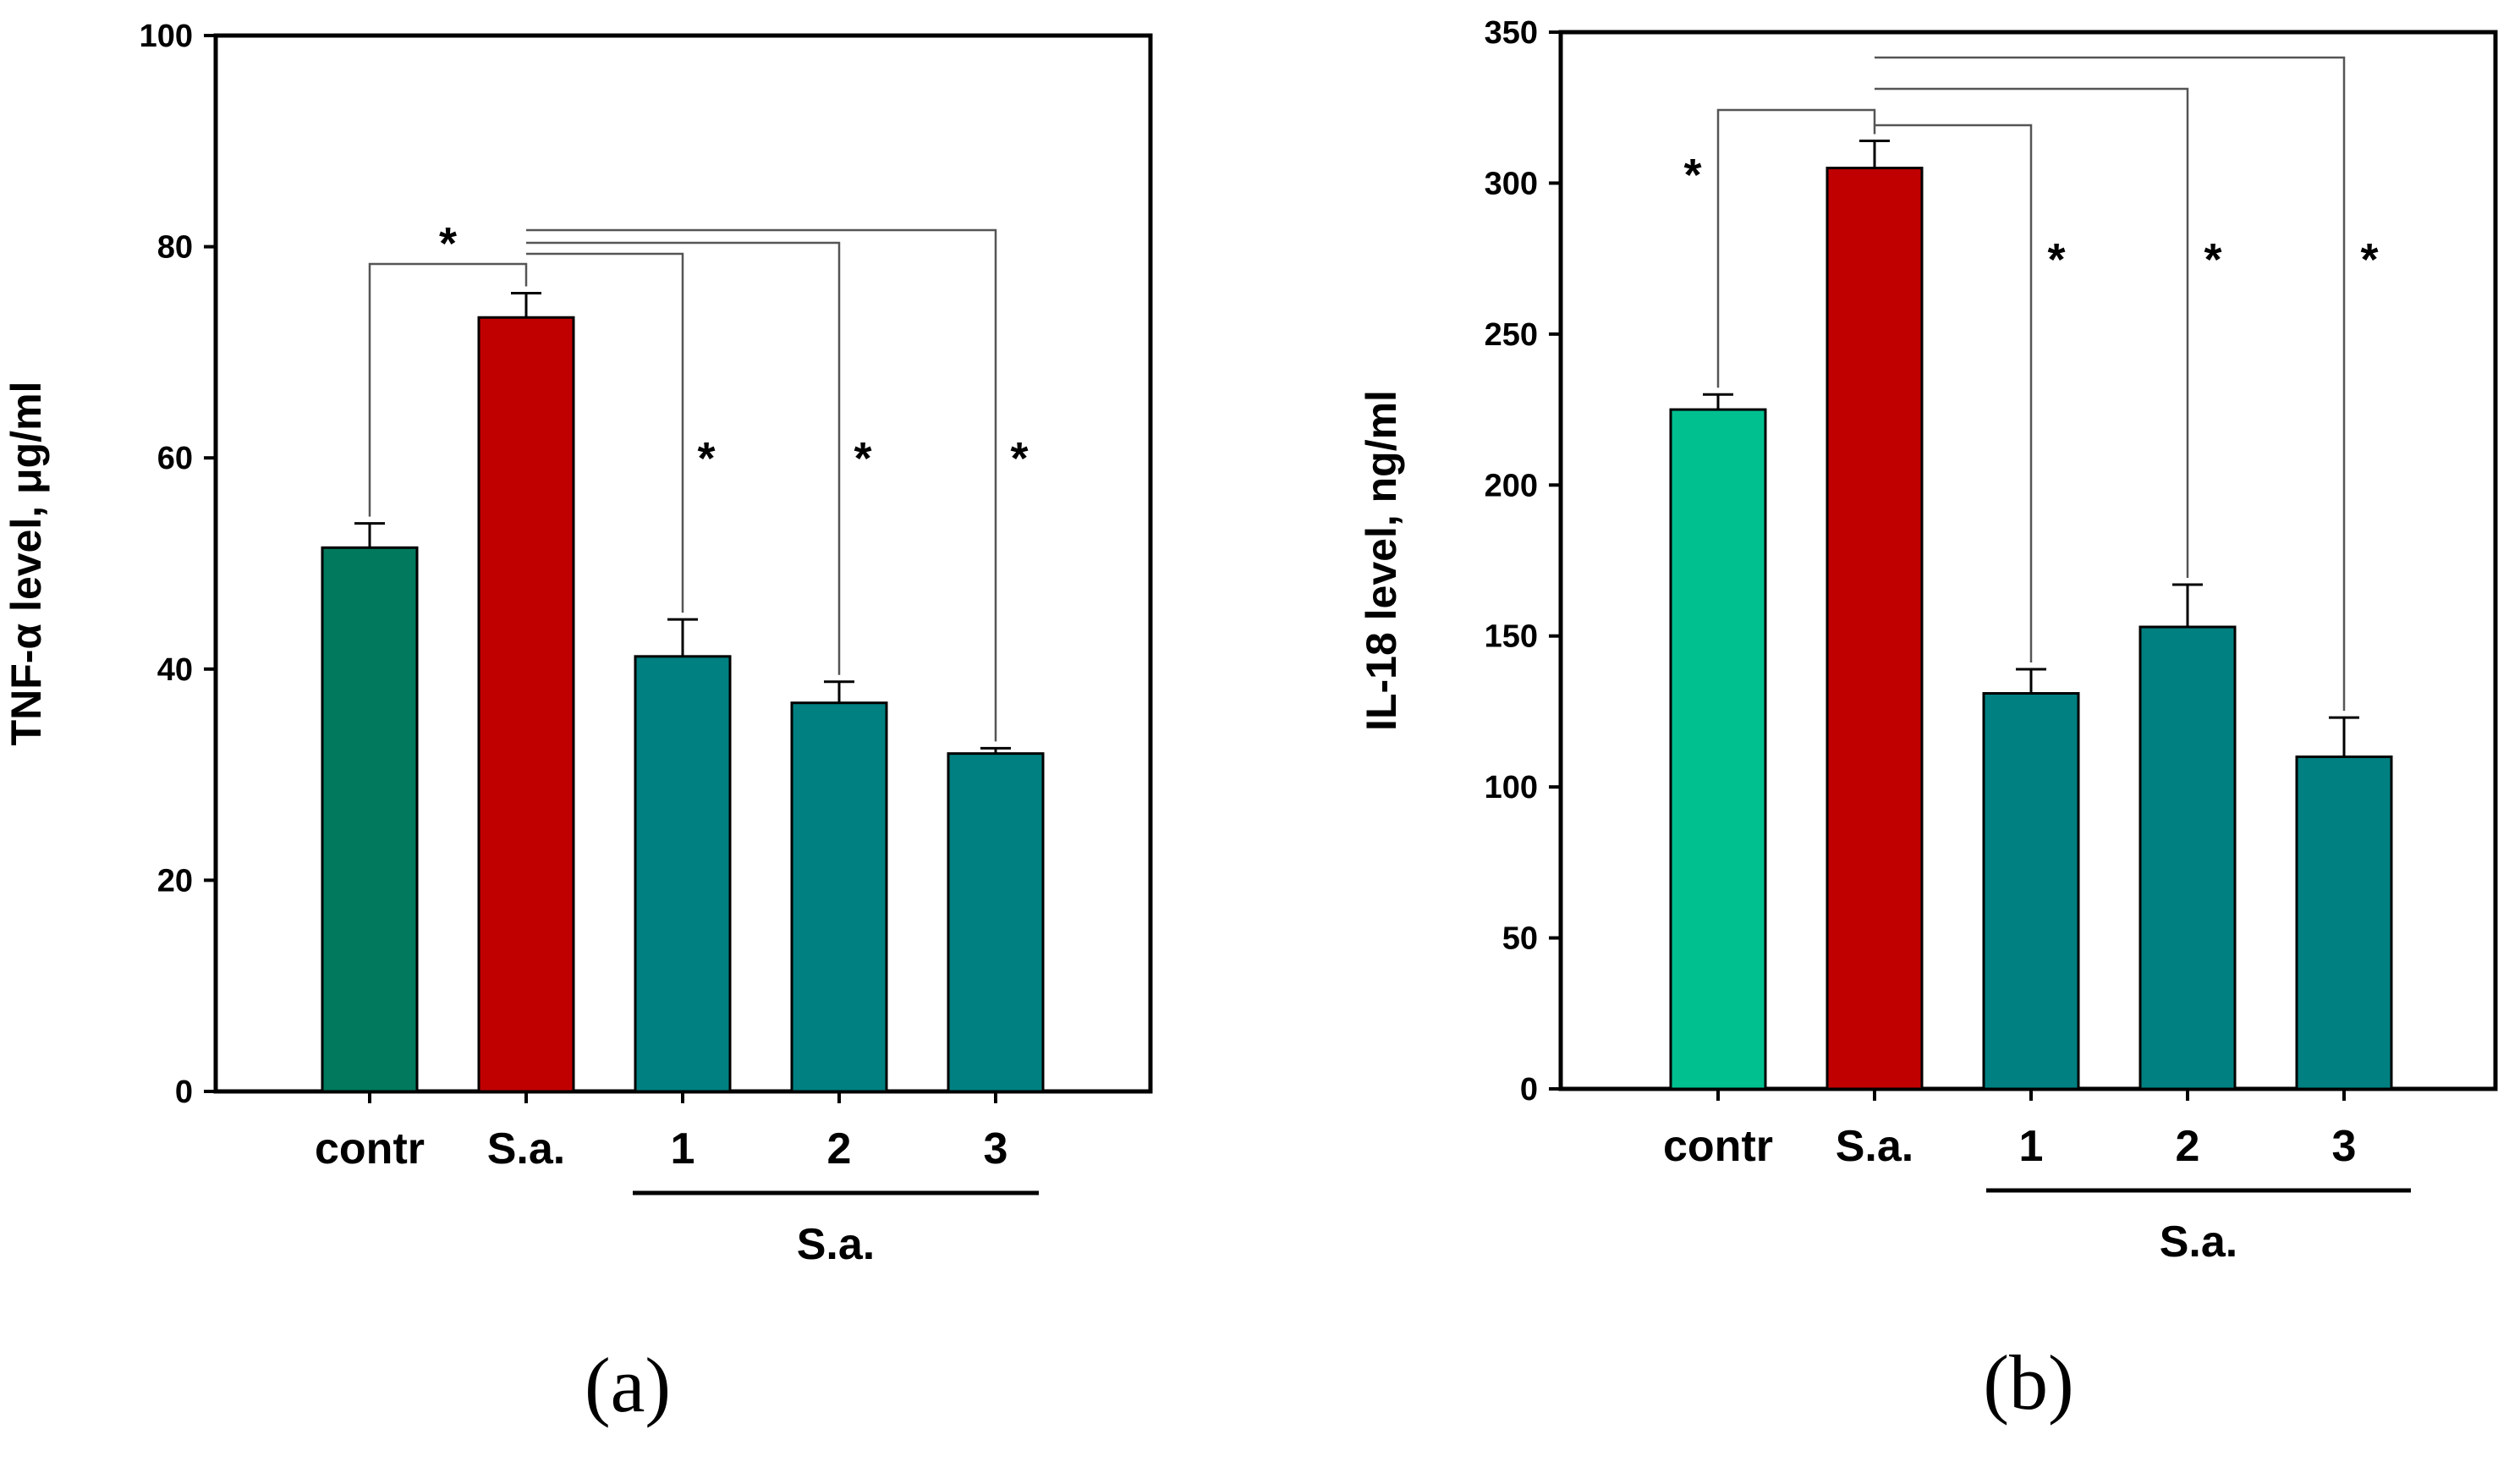 This screenshot has width=2520, height=1462. What do you see at coordinates (1511, 183) in the screenshot?
I see `y-tick-label: 300` at bounding box center [1511, 183].